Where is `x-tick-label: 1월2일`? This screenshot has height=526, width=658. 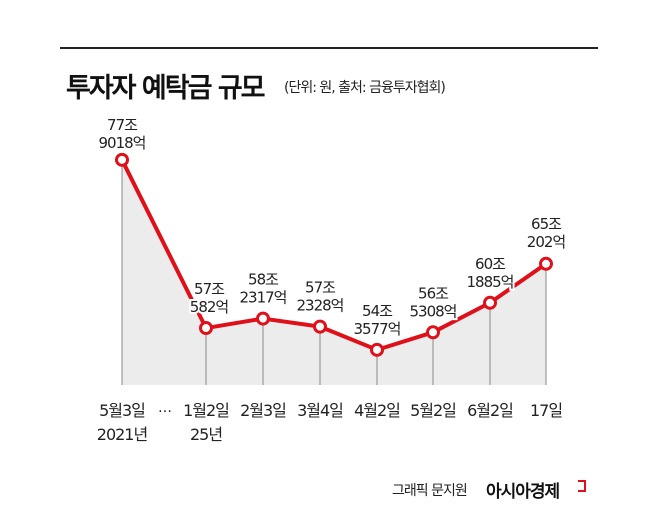
x-tick-label: 1월2일 is located at coordinates (206, 410).